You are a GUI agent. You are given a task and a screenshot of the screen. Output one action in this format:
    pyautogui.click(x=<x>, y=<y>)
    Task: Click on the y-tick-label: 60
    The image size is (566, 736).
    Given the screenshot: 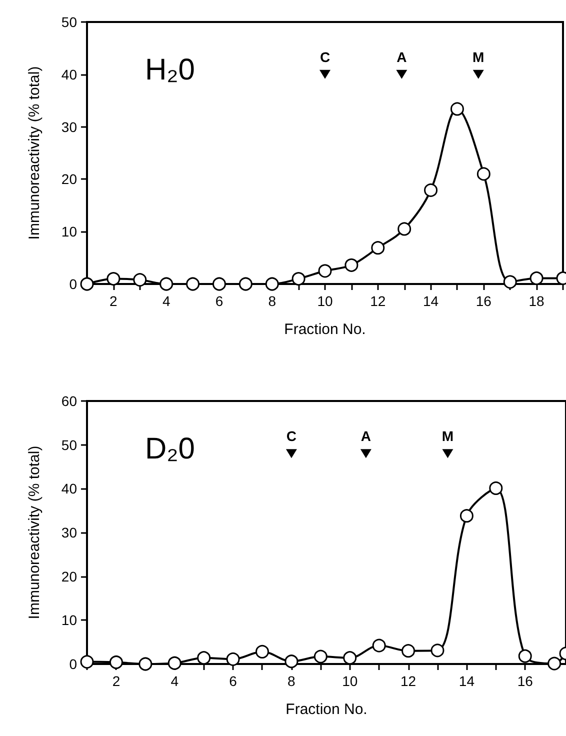 What is the action you would take?
    pyautogui.click(x=69, y=401)
    